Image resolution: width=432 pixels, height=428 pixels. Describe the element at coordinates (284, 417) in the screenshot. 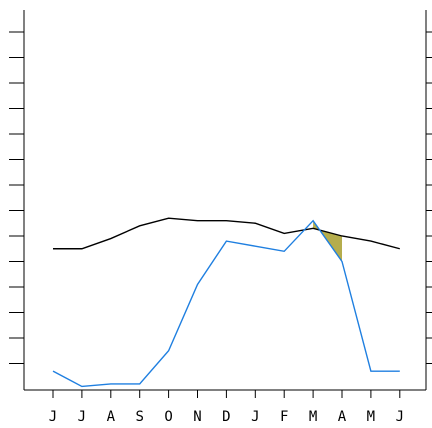

I see `x-tick-label: F` at that location.